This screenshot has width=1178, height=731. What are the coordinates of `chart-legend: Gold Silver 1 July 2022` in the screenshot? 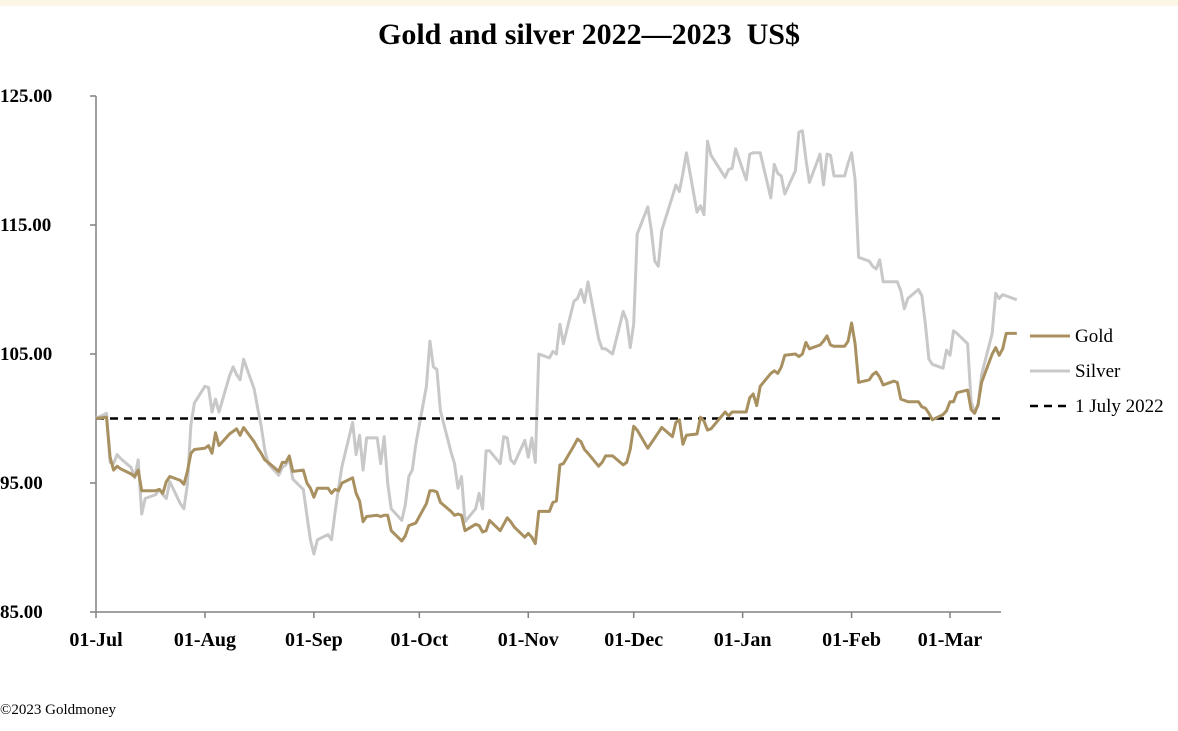 It's located at (1097, 371).